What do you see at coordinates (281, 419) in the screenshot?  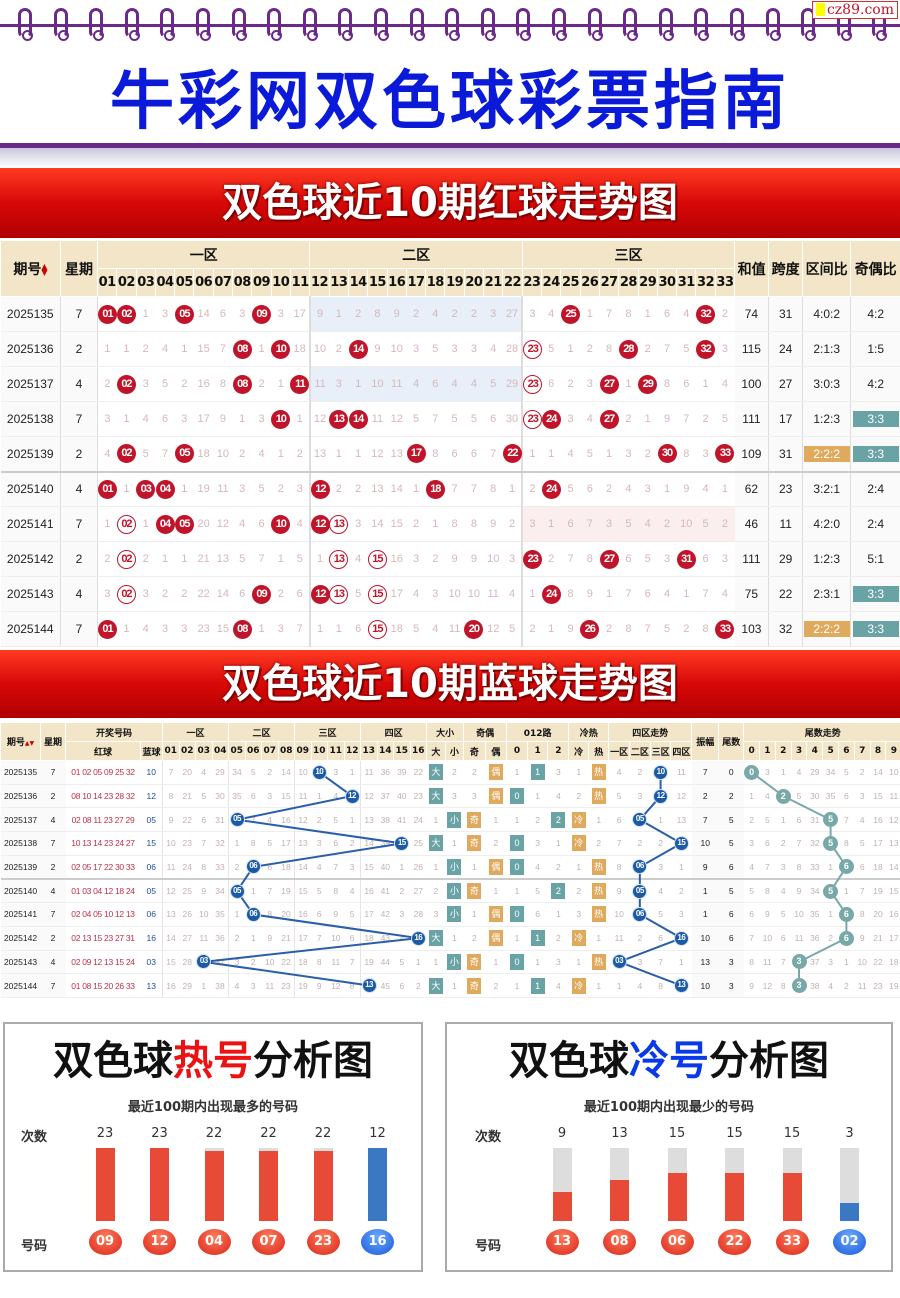 I see `red-cell: 10` at bounding box center [281, 419].